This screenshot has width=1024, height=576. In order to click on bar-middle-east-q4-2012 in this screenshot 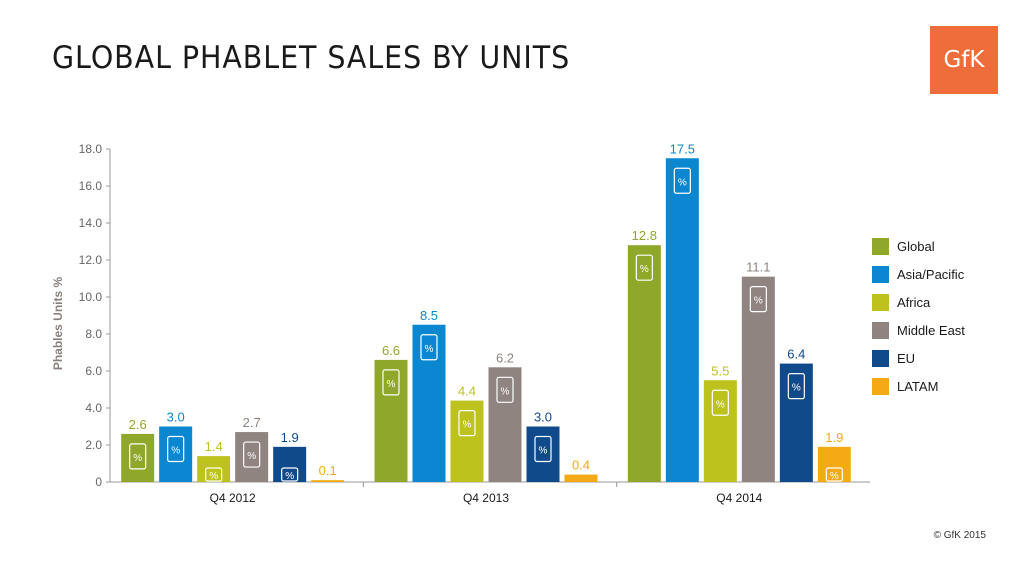, I will do `click(252, 457)`.